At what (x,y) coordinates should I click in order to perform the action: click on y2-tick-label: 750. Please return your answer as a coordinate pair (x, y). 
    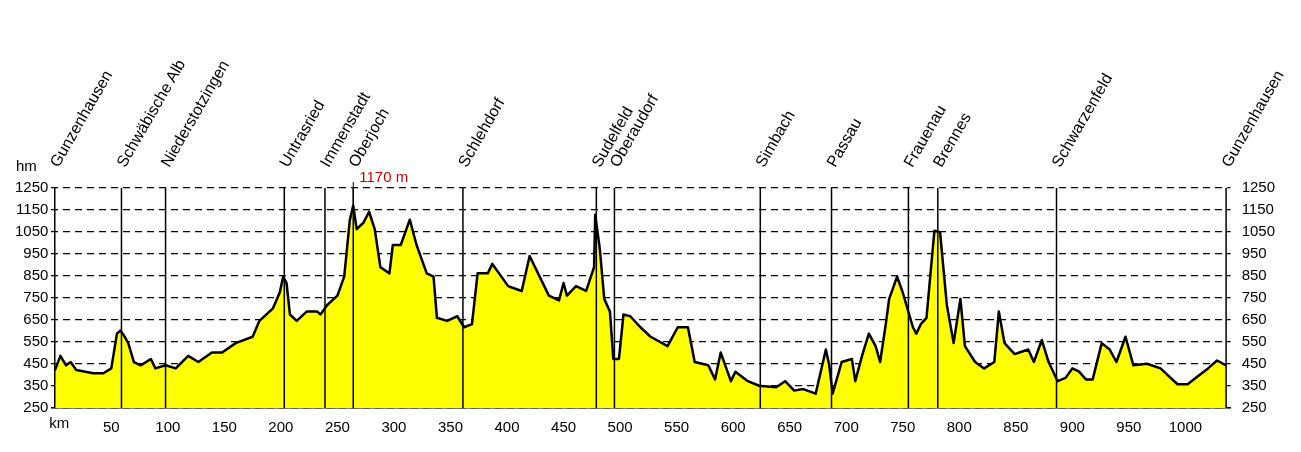
    Looking at the image, I should click on (1254, 297).